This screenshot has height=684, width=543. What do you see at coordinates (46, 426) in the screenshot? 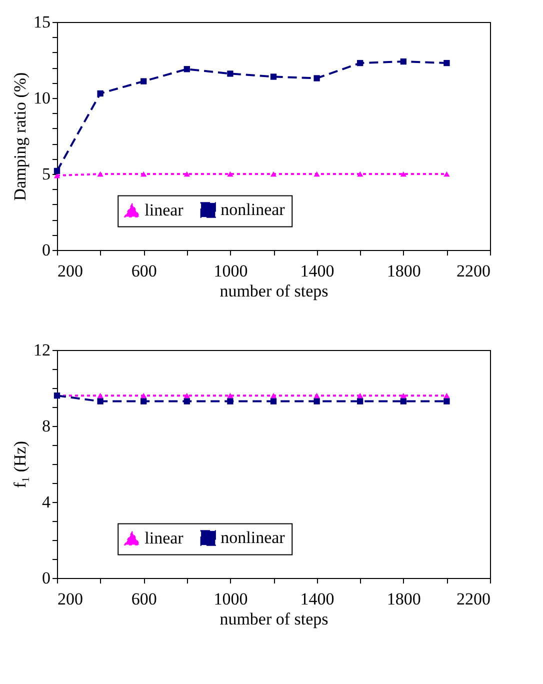
I see `y-tick-label: 8` at bounding box center [46, 426].